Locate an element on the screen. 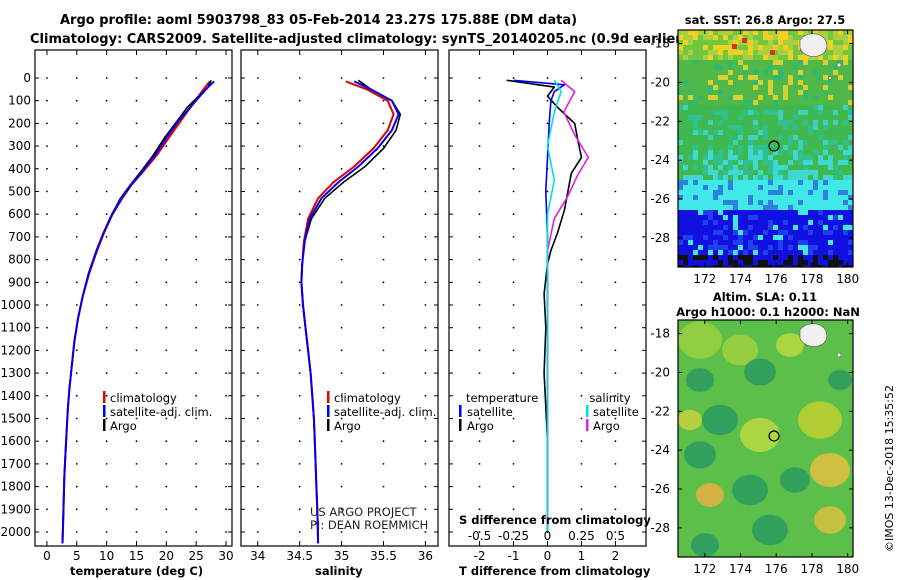 The image size is (900, 580). map-lon-label: 176 is located at coordinates (776, 279).